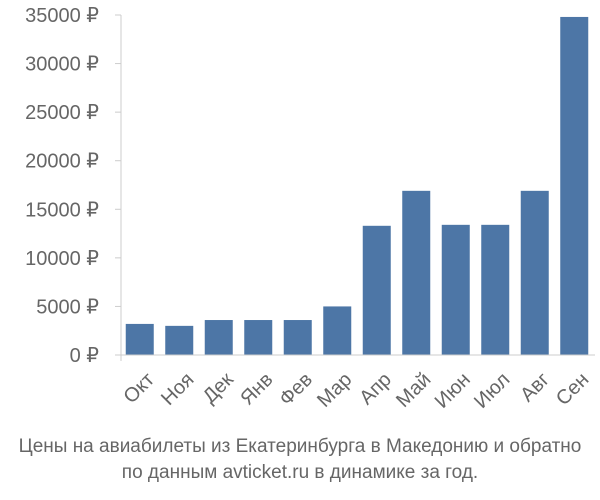 This screenshot has width=600, height=500. Describe the element at coordinates (334, 390) in the screenshot. I see `x-tick-label: Мар` at that location.